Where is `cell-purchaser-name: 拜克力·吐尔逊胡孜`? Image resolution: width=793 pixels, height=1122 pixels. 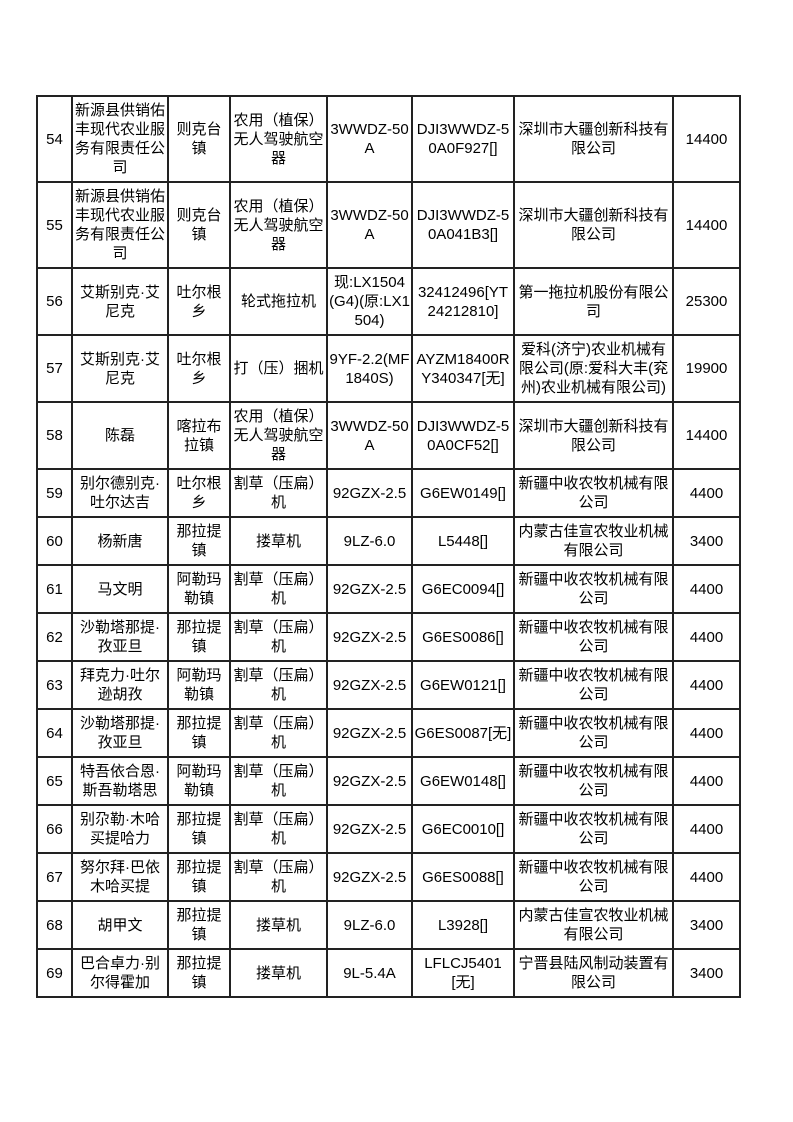 cell-purchaser-name: 拜克力·吐尔逊胡孜 is located at coordinates (120, 685).